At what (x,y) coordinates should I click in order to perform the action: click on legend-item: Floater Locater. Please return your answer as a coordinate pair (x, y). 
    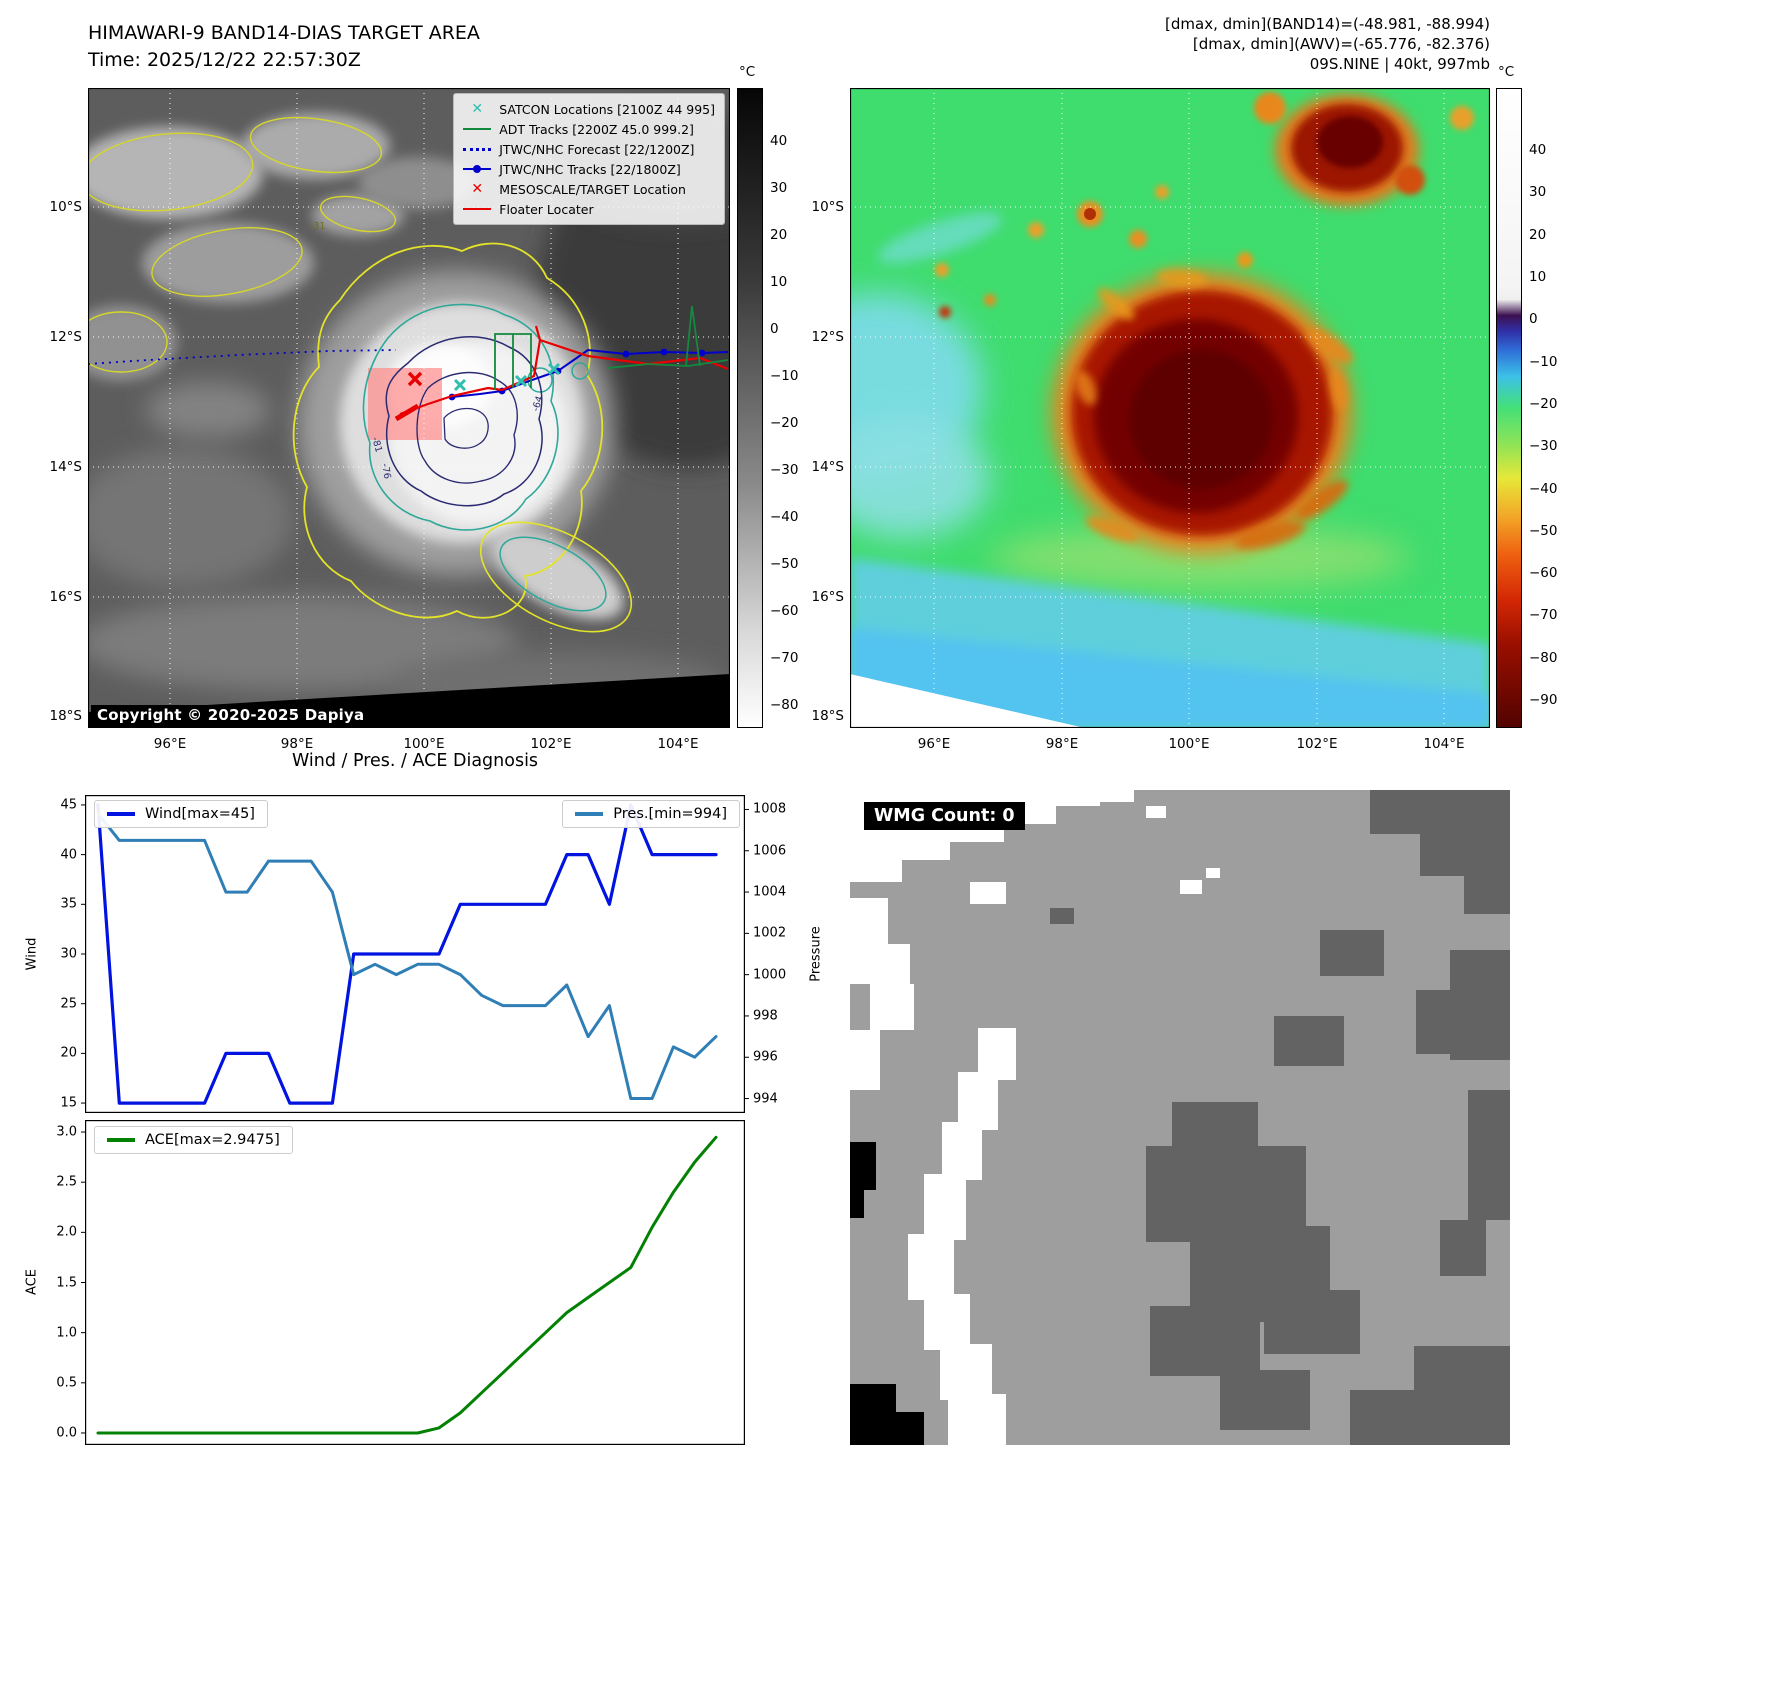
    Looking at the image, I should click on (589, 209).